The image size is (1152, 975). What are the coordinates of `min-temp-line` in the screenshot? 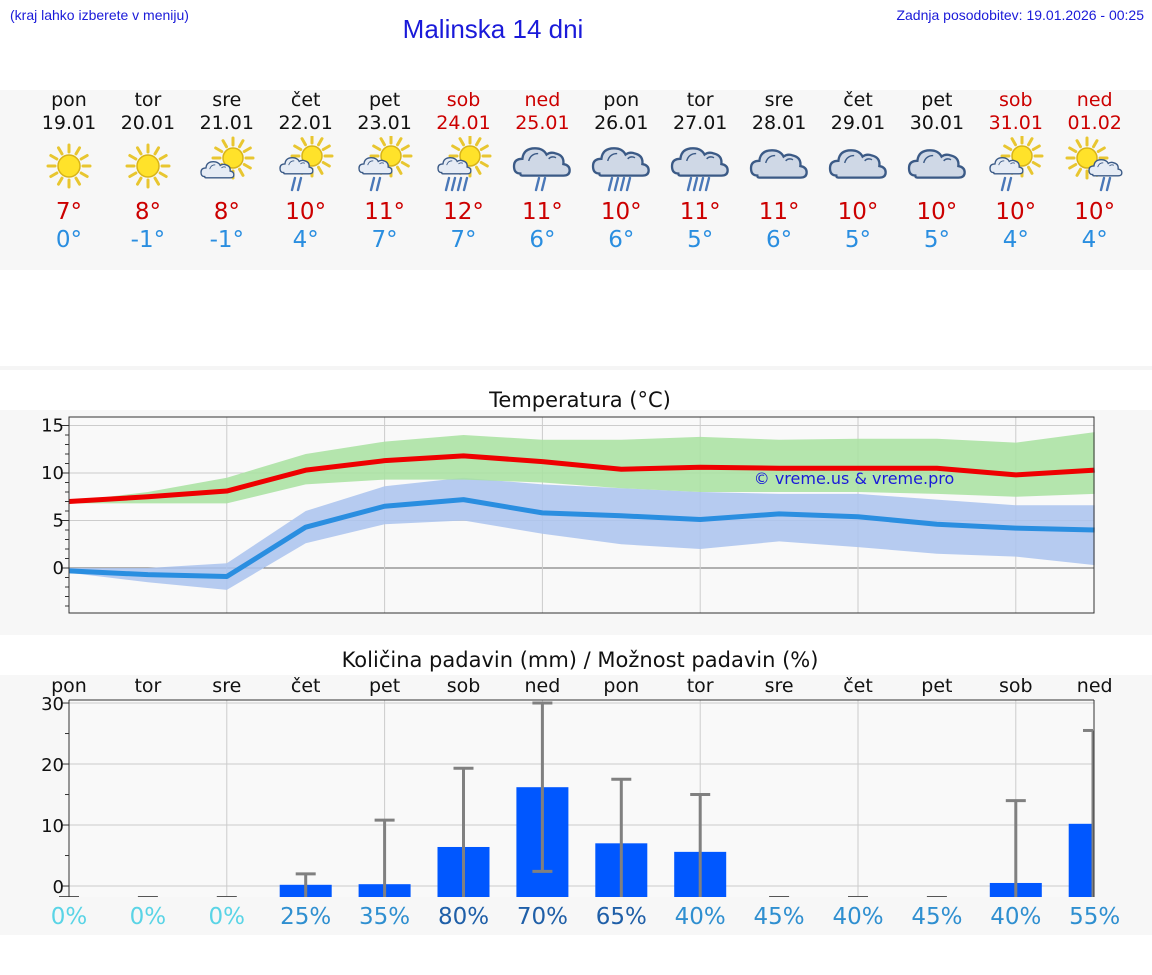 It's located at (581, 538).